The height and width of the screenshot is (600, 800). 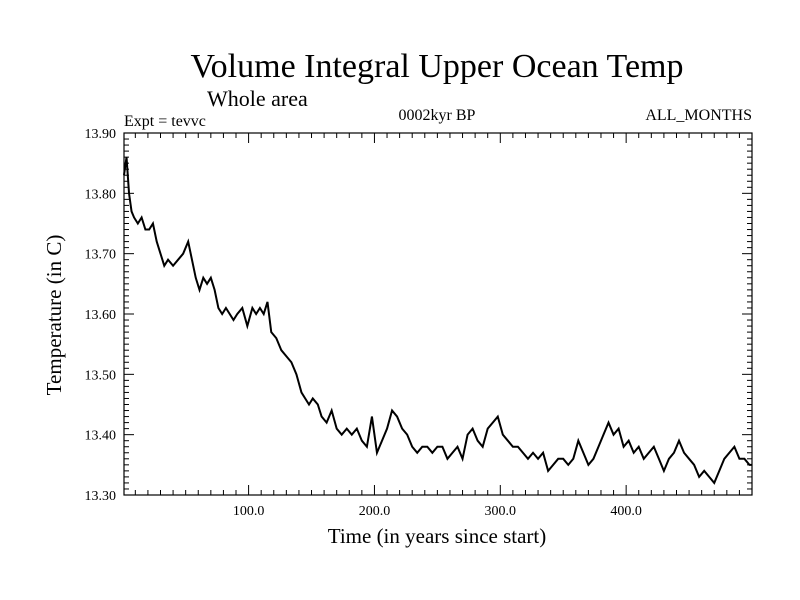 What do you see at coordinates (101, 375) in the screenshot?
I see `y-tick-label: 13.50` at bounding box center [101, 375].